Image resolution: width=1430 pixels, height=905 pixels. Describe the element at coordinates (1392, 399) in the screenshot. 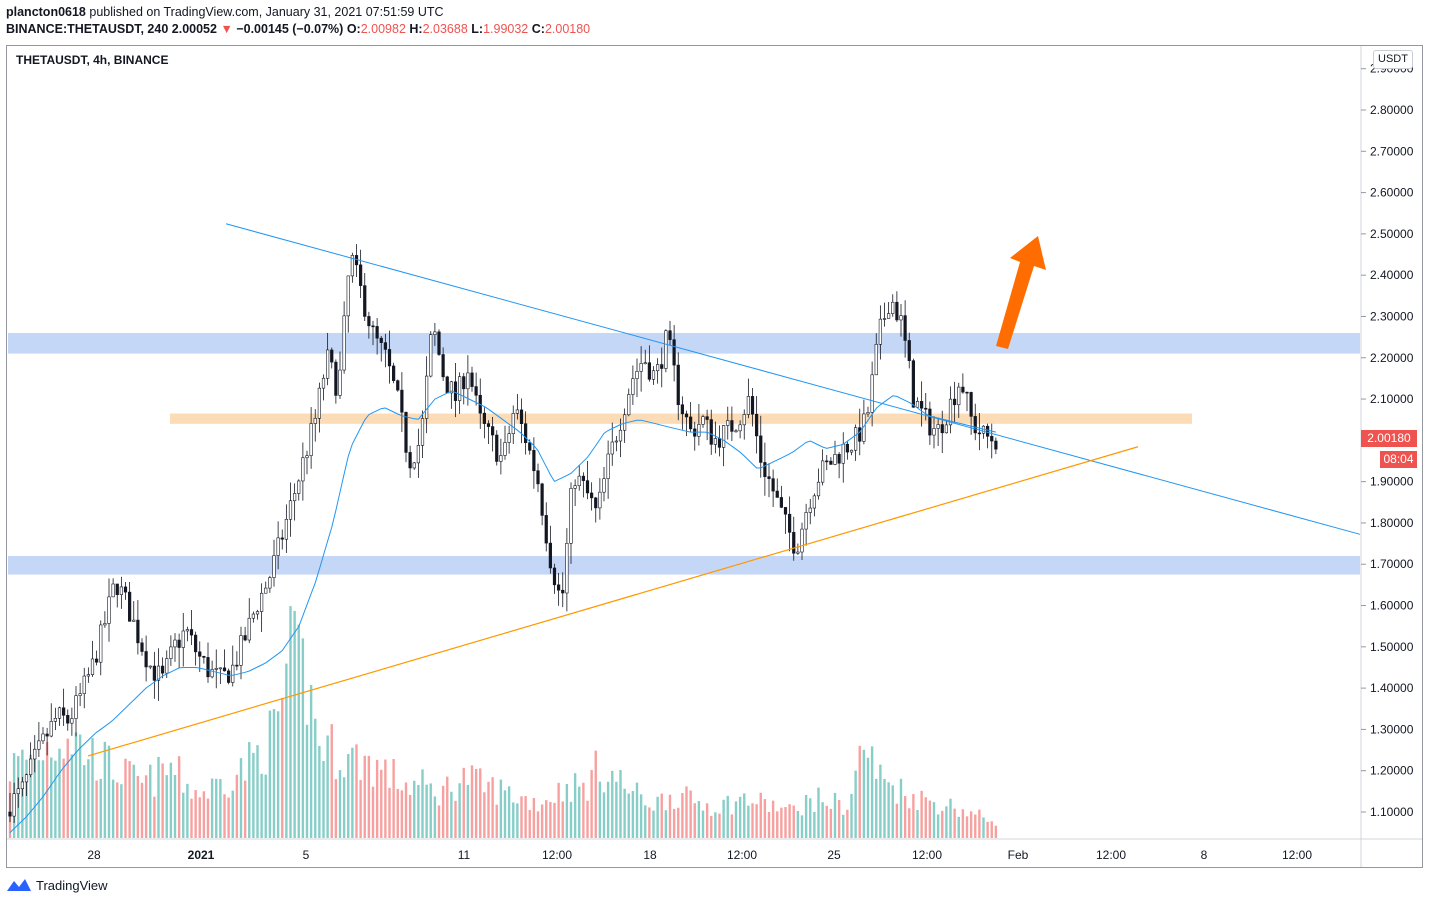

I see `y-tick-label: 2.10000` at that location.